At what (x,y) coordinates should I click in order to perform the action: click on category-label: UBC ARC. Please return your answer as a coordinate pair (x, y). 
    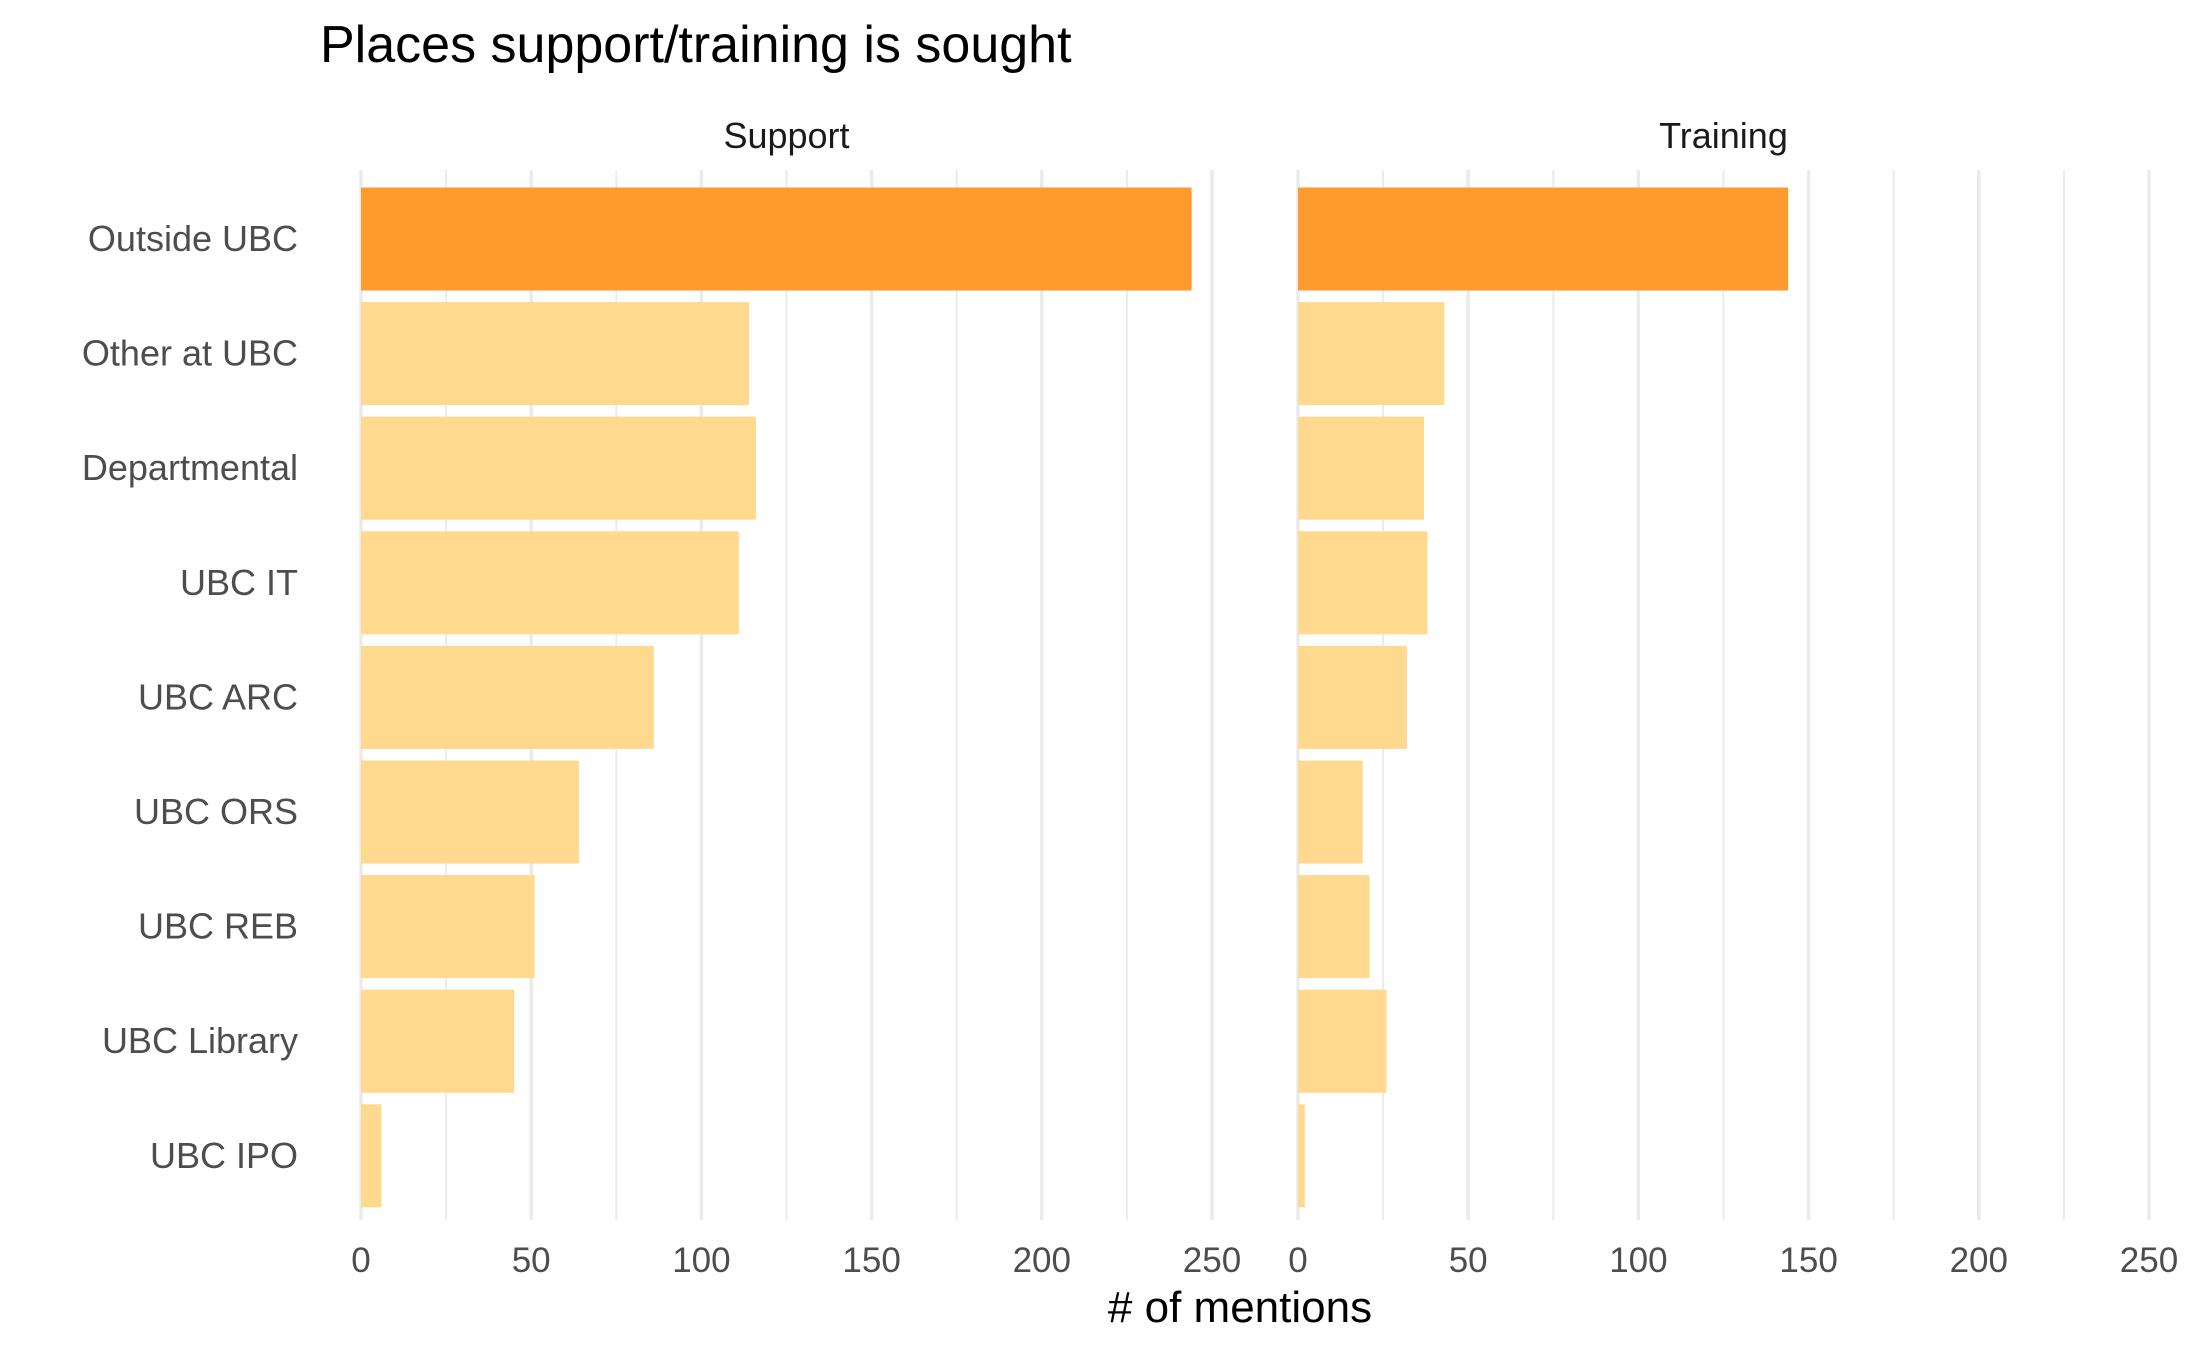
    Looking at the image, I should click on (218, 696).